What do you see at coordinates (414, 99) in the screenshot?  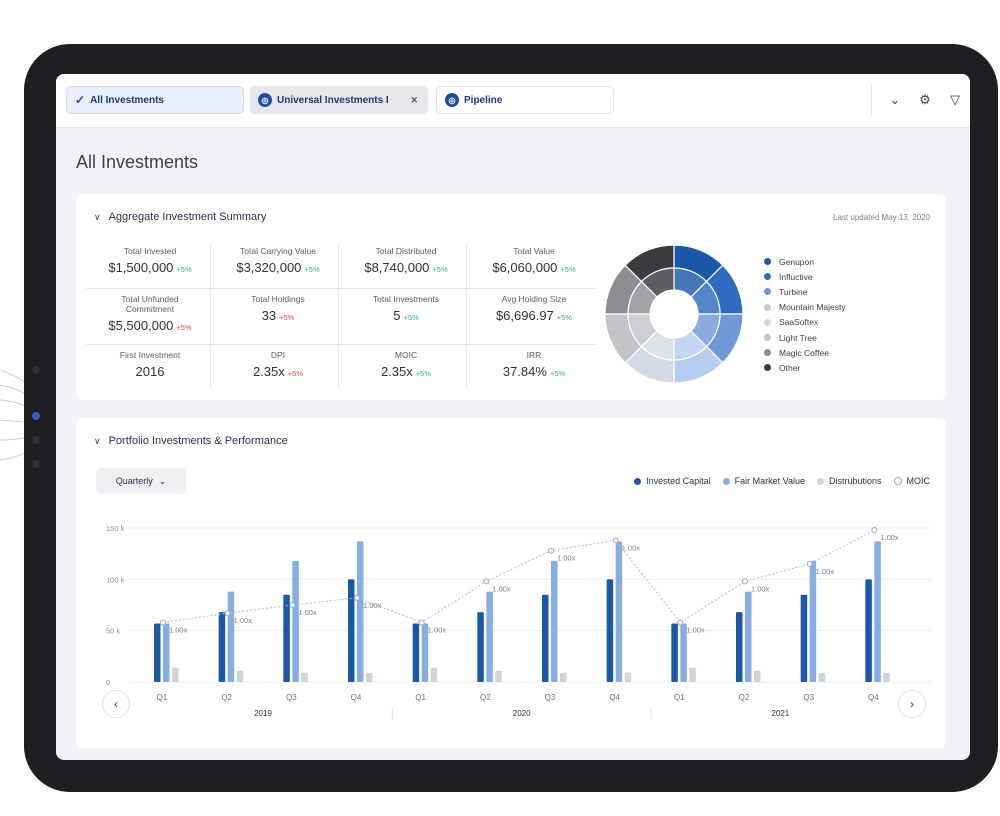 I see `pin-icon: ✕` at bounding box center [414, 99].